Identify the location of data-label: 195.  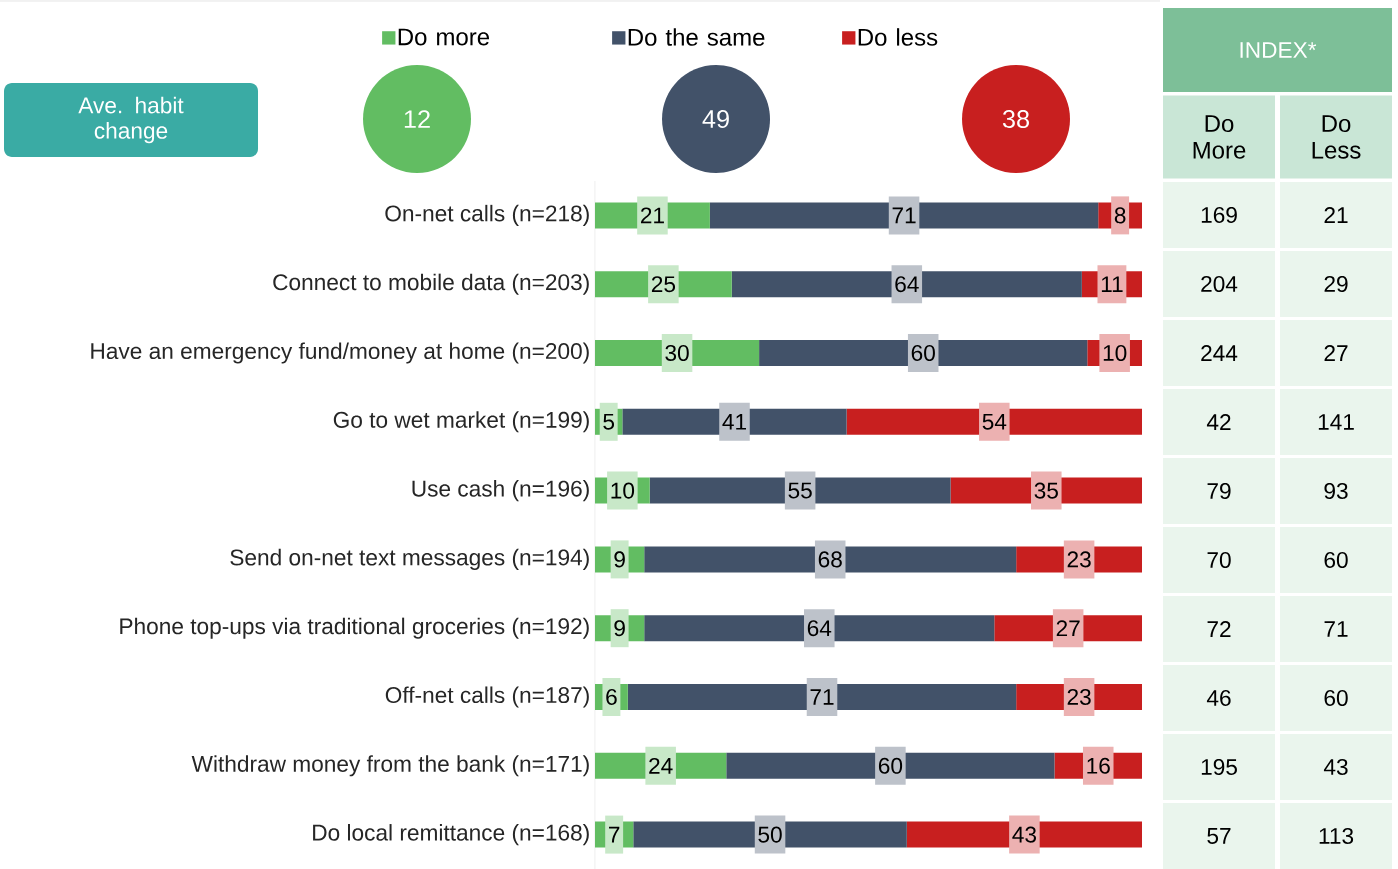
(1219, 767).